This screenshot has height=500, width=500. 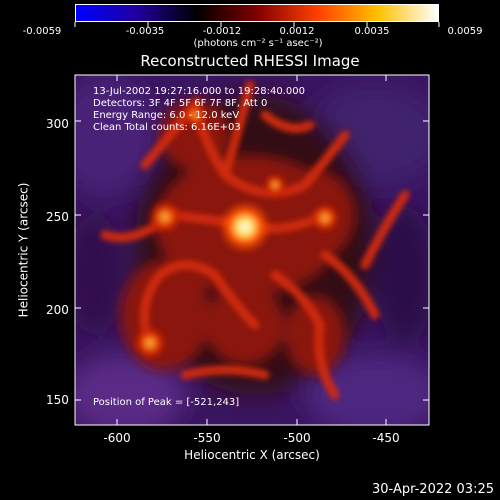 I want to click on info-peak-position: Position of Peak = [-521,243], so click(x=166, y=402).